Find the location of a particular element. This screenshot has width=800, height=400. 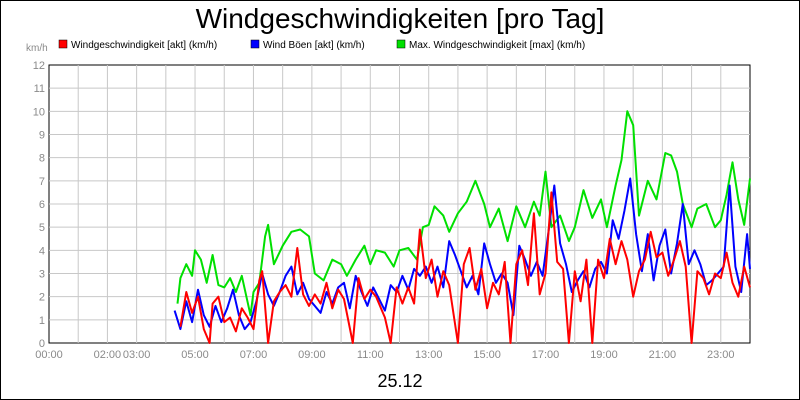

legend-label-windgeschwindigkeit: Windgeschwindigkeit [akt] (km/h) is located at coordinates (144, 45).